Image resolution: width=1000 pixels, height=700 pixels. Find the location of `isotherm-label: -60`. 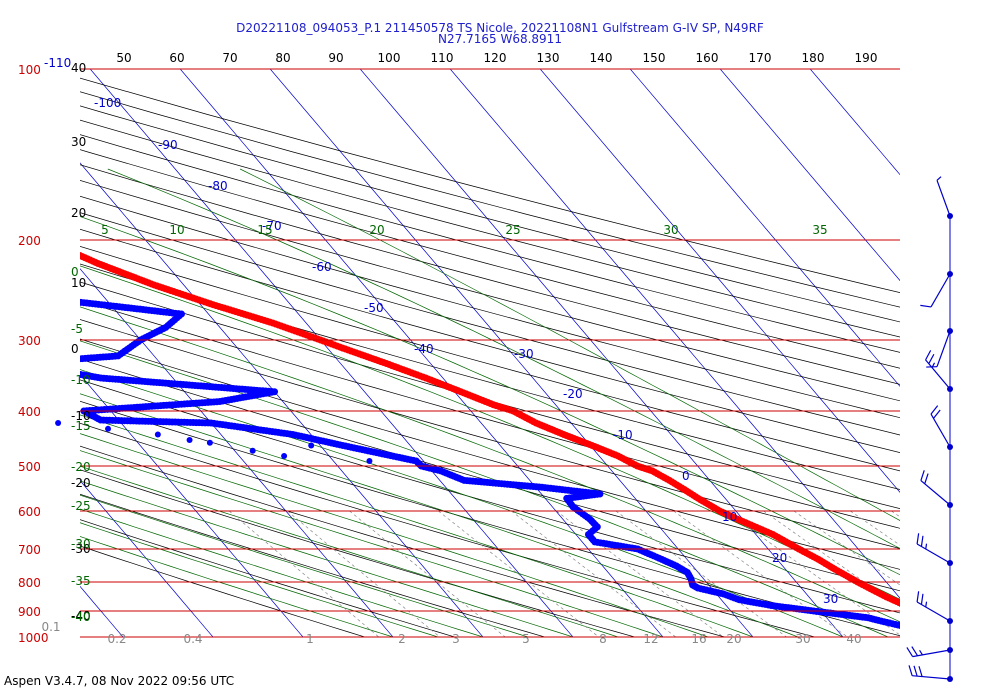

isotherm-label: -60 is located at coordinates (322, 267).